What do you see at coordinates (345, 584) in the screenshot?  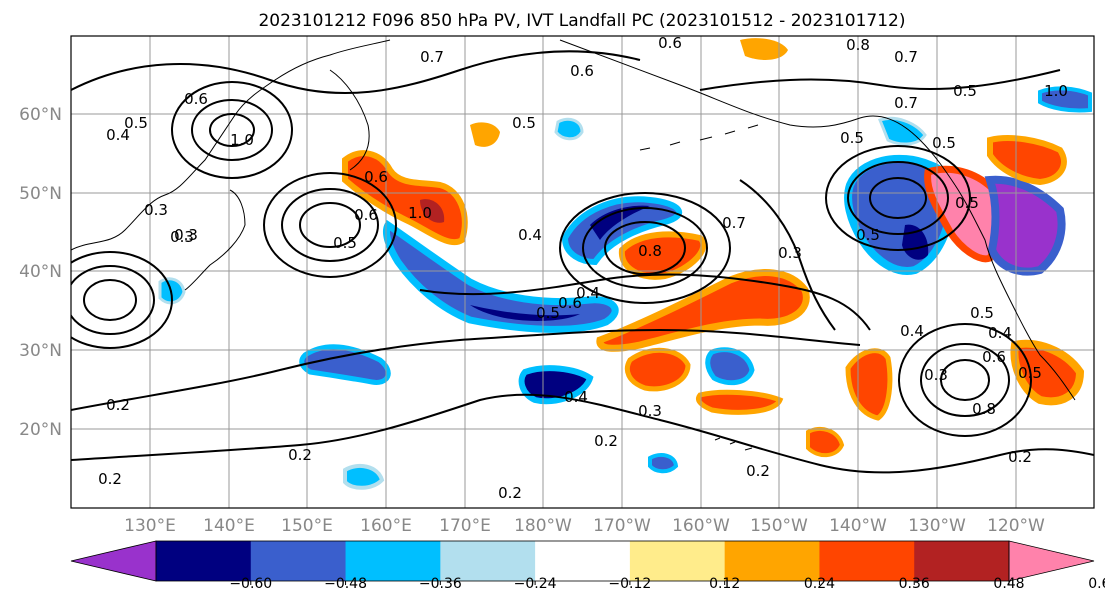 I see `colorbar-tick-label: −0.48` at bounding box center [345, 584].